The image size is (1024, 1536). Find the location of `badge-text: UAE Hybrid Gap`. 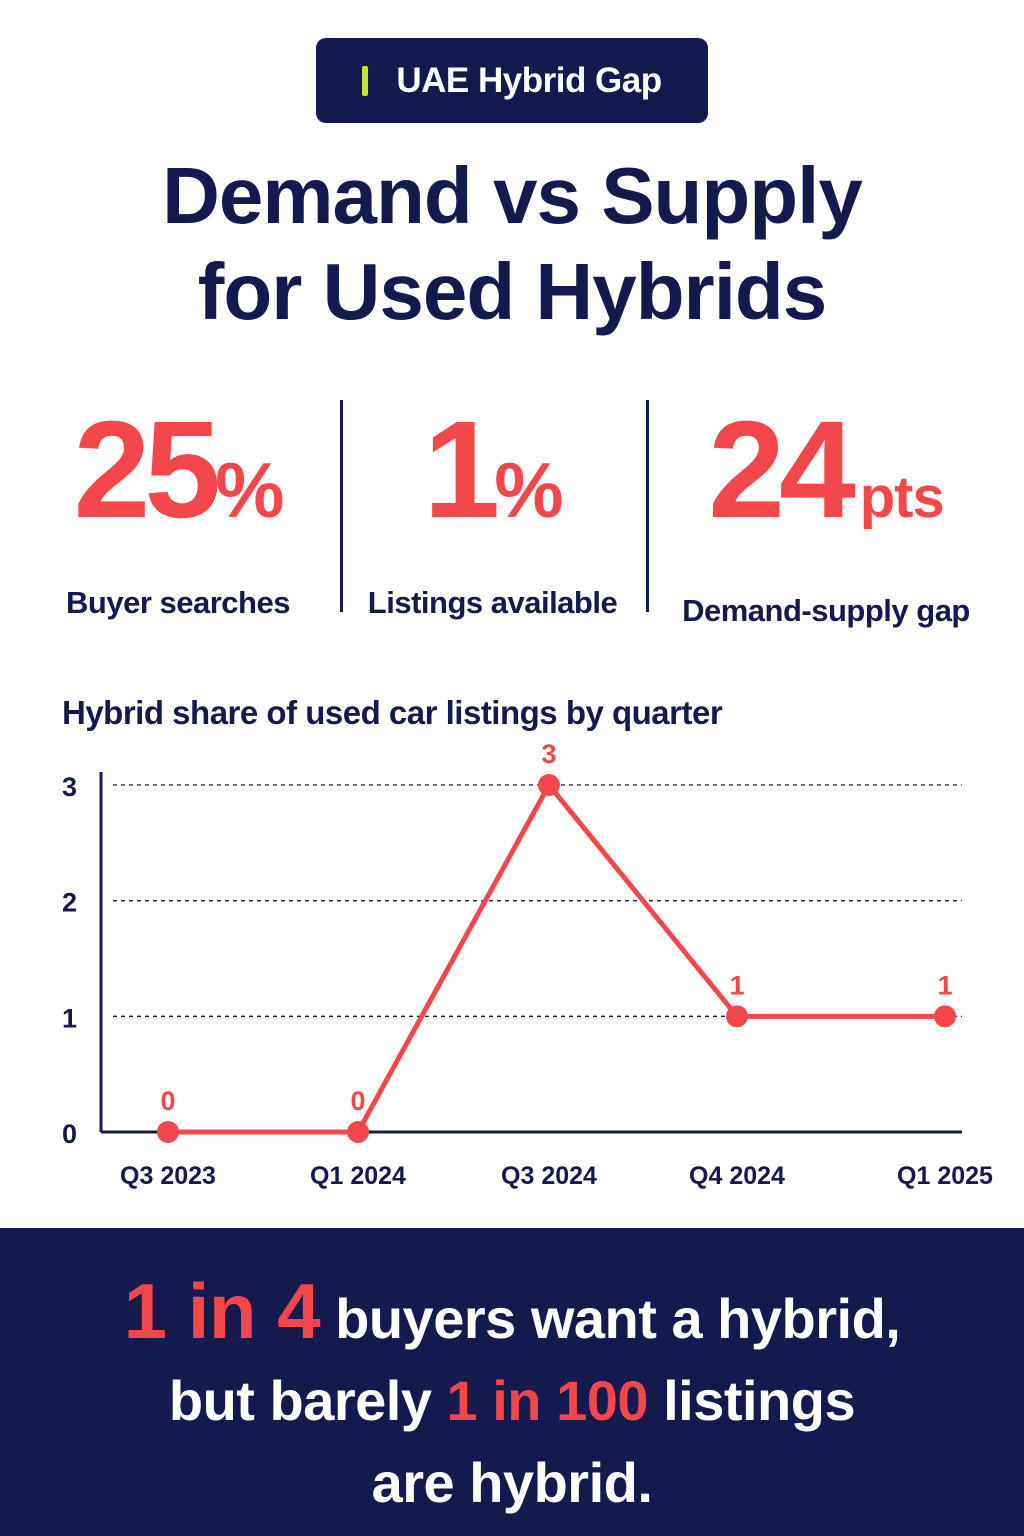

badge-text: UAE Hybrid Gap is located at coordinates (529, 80).